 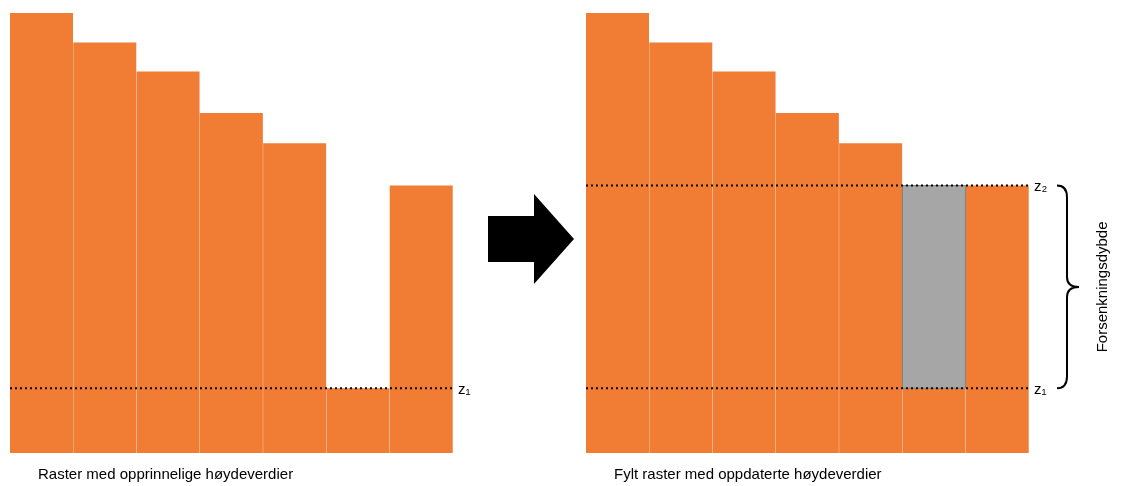 What do you see at coordinates (1101, 287) in the screenshot?
I see `text: Forsenkningsdybde` at bounding box center [1101, 287].